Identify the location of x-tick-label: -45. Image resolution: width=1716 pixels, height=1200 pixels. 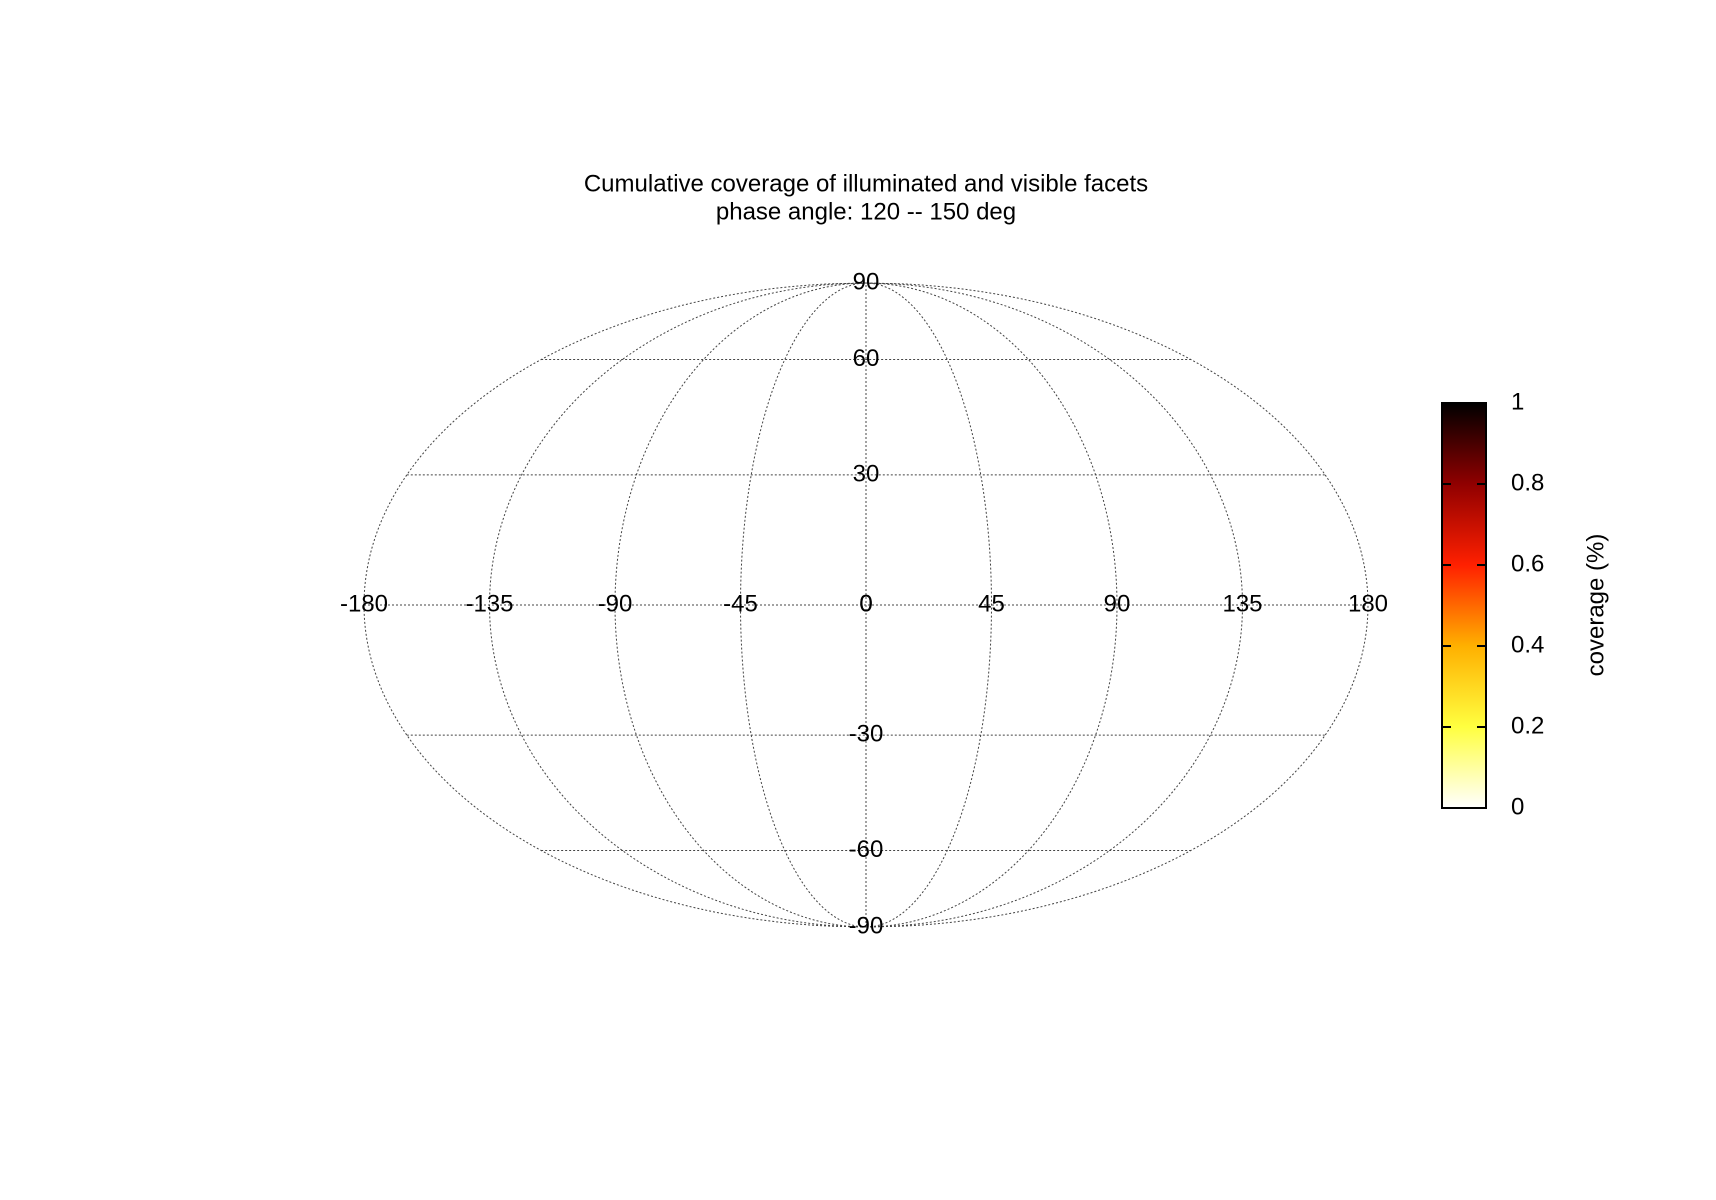
(740, 603).